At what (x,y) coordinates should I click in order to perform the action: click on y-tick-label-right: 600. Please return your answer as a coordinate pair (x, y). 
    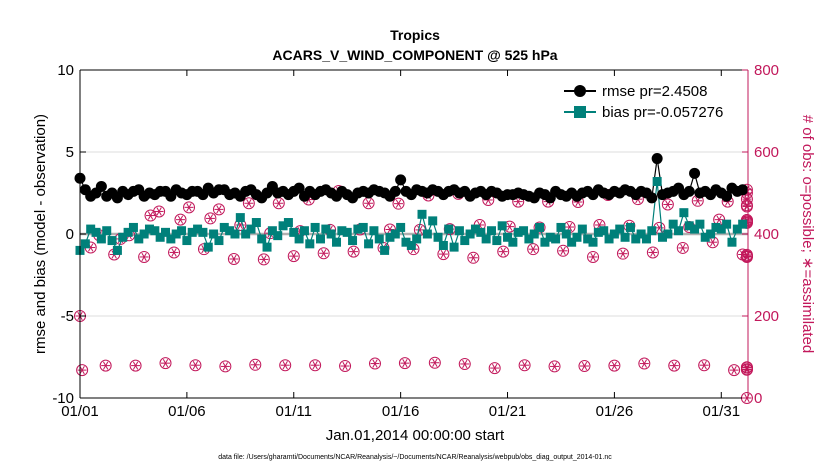
    Looking at the image, I should click on (766, 152).